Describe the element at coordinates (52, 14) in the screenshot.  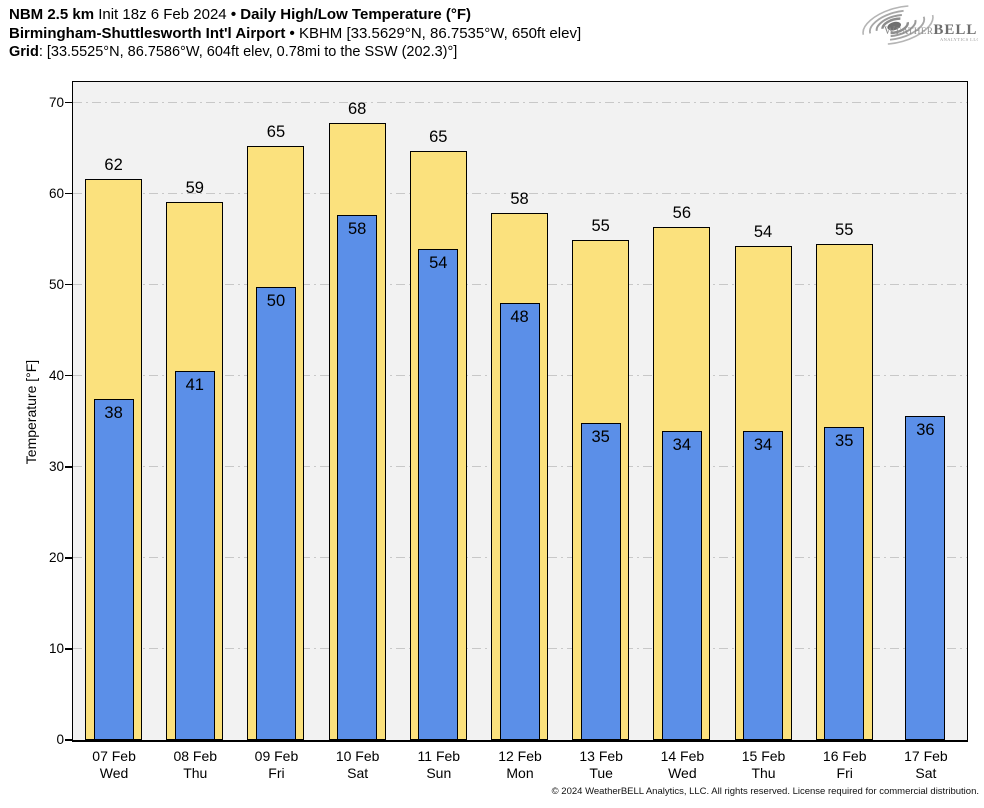
I see `model-name: NBM 2.5 km` at that location.